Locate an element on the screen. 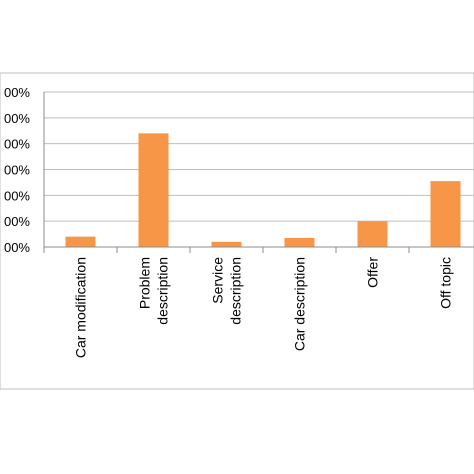 The width and height of the screenshot is (474, 474). y-axis-tick-labels: 00% 00% 00% 00% 00% 00% 00% is located at coordinates (17, 170).